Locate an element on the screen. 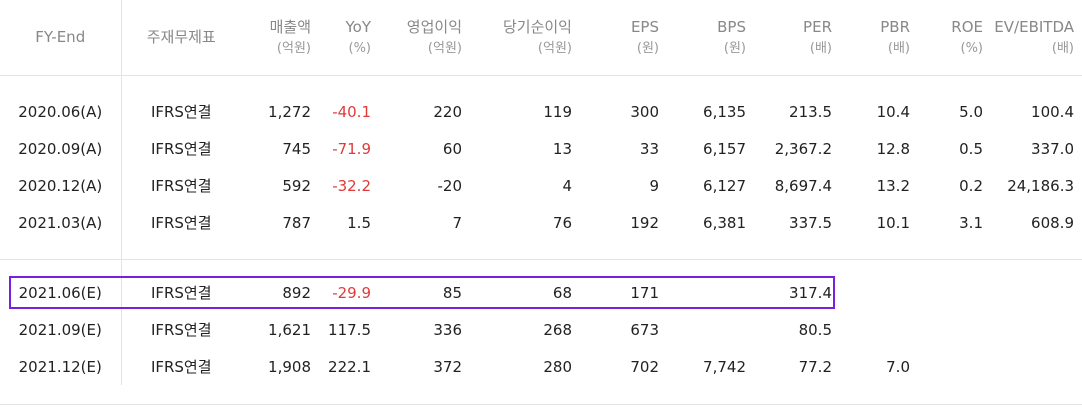  header-sales: 매출액 (억원) is located at coordinates (280, 38).